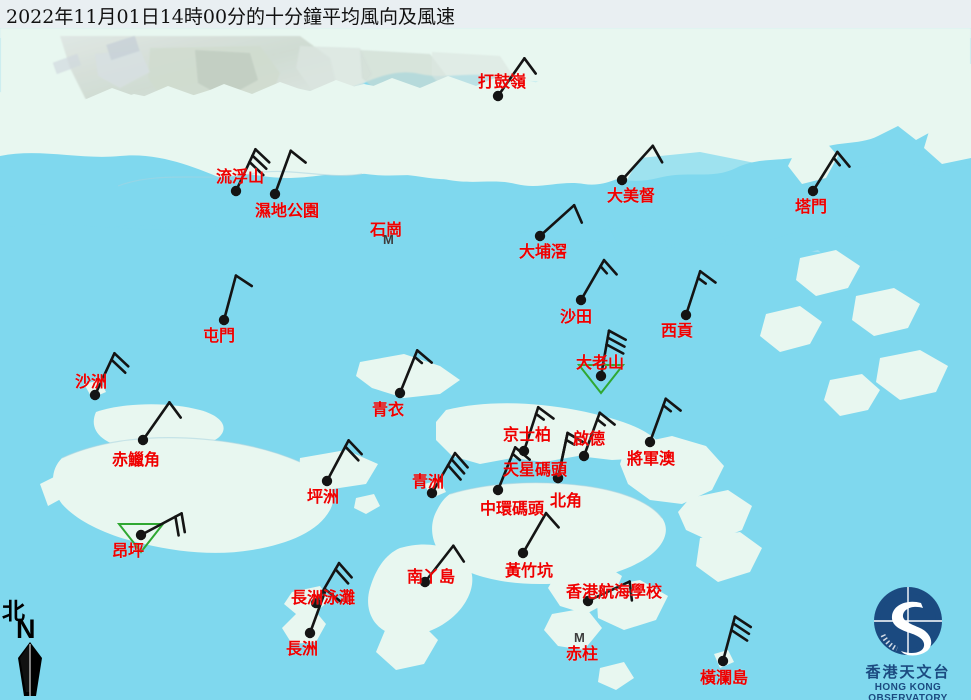  What do you see at coordinates (589, 438) in the screenshot?
I see `station-label: 啟德` at bounding box center [589, 438].